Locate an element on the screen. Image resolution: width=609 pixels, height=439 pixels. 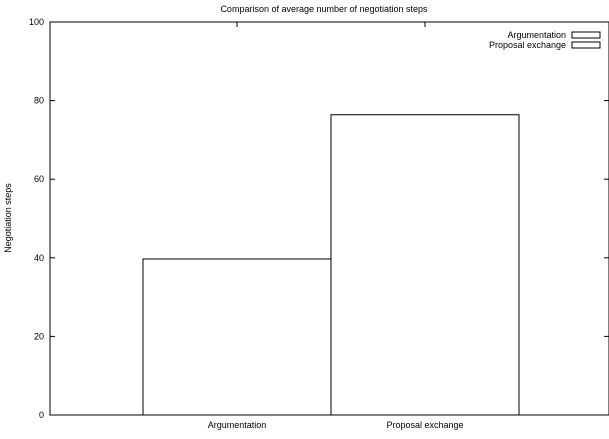
y-tick-label: 100 is located at coordinates (36, 22).